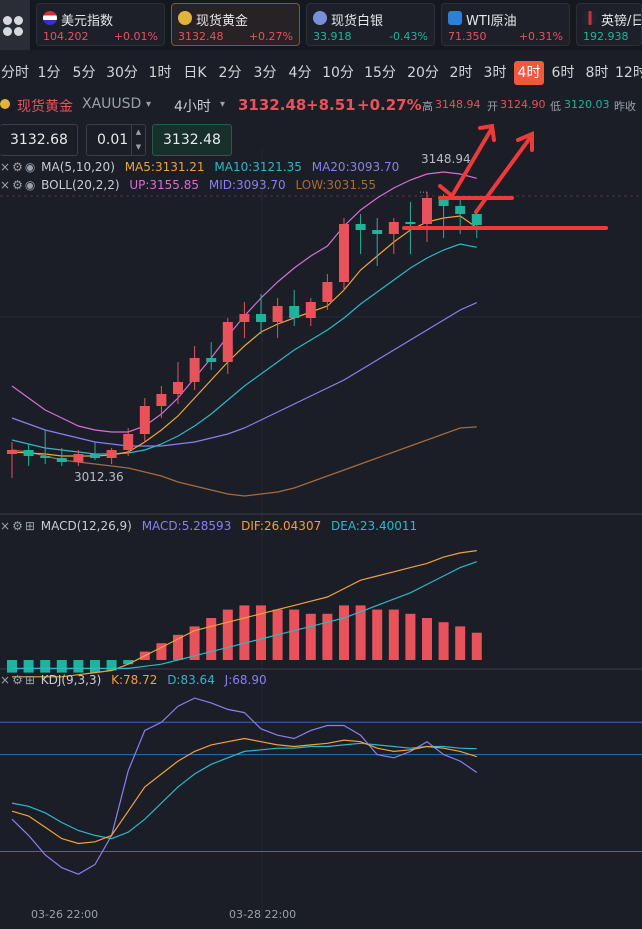 Image resolution: width=642 pixels, height=929 pixels. I want to click on symbol-name: 现货黄金, so click(45, 107).